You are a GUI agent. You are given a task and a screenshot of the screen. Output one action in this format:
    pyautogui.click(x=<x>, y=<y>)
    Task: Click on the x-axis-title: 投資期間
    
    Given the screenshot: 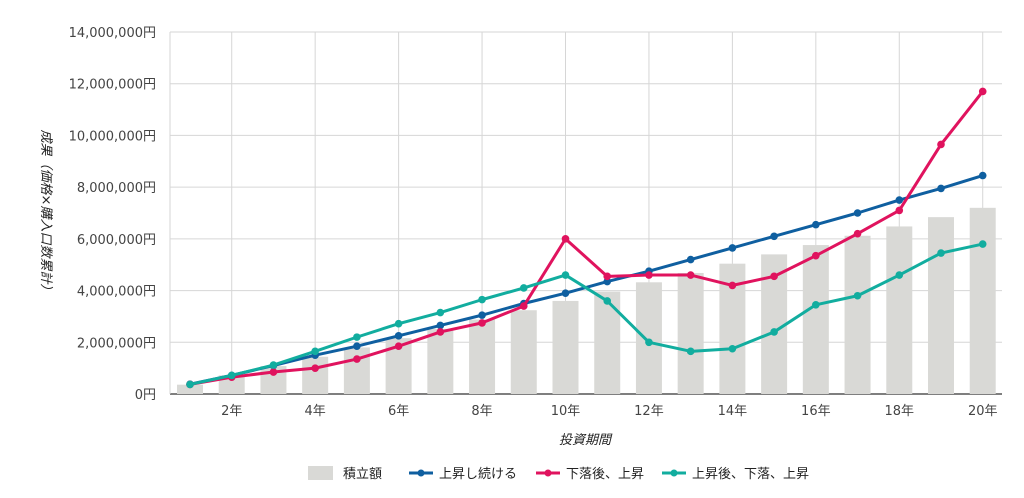 What is the action you would take?
    pyautogui.click(x=586, y=440)
    